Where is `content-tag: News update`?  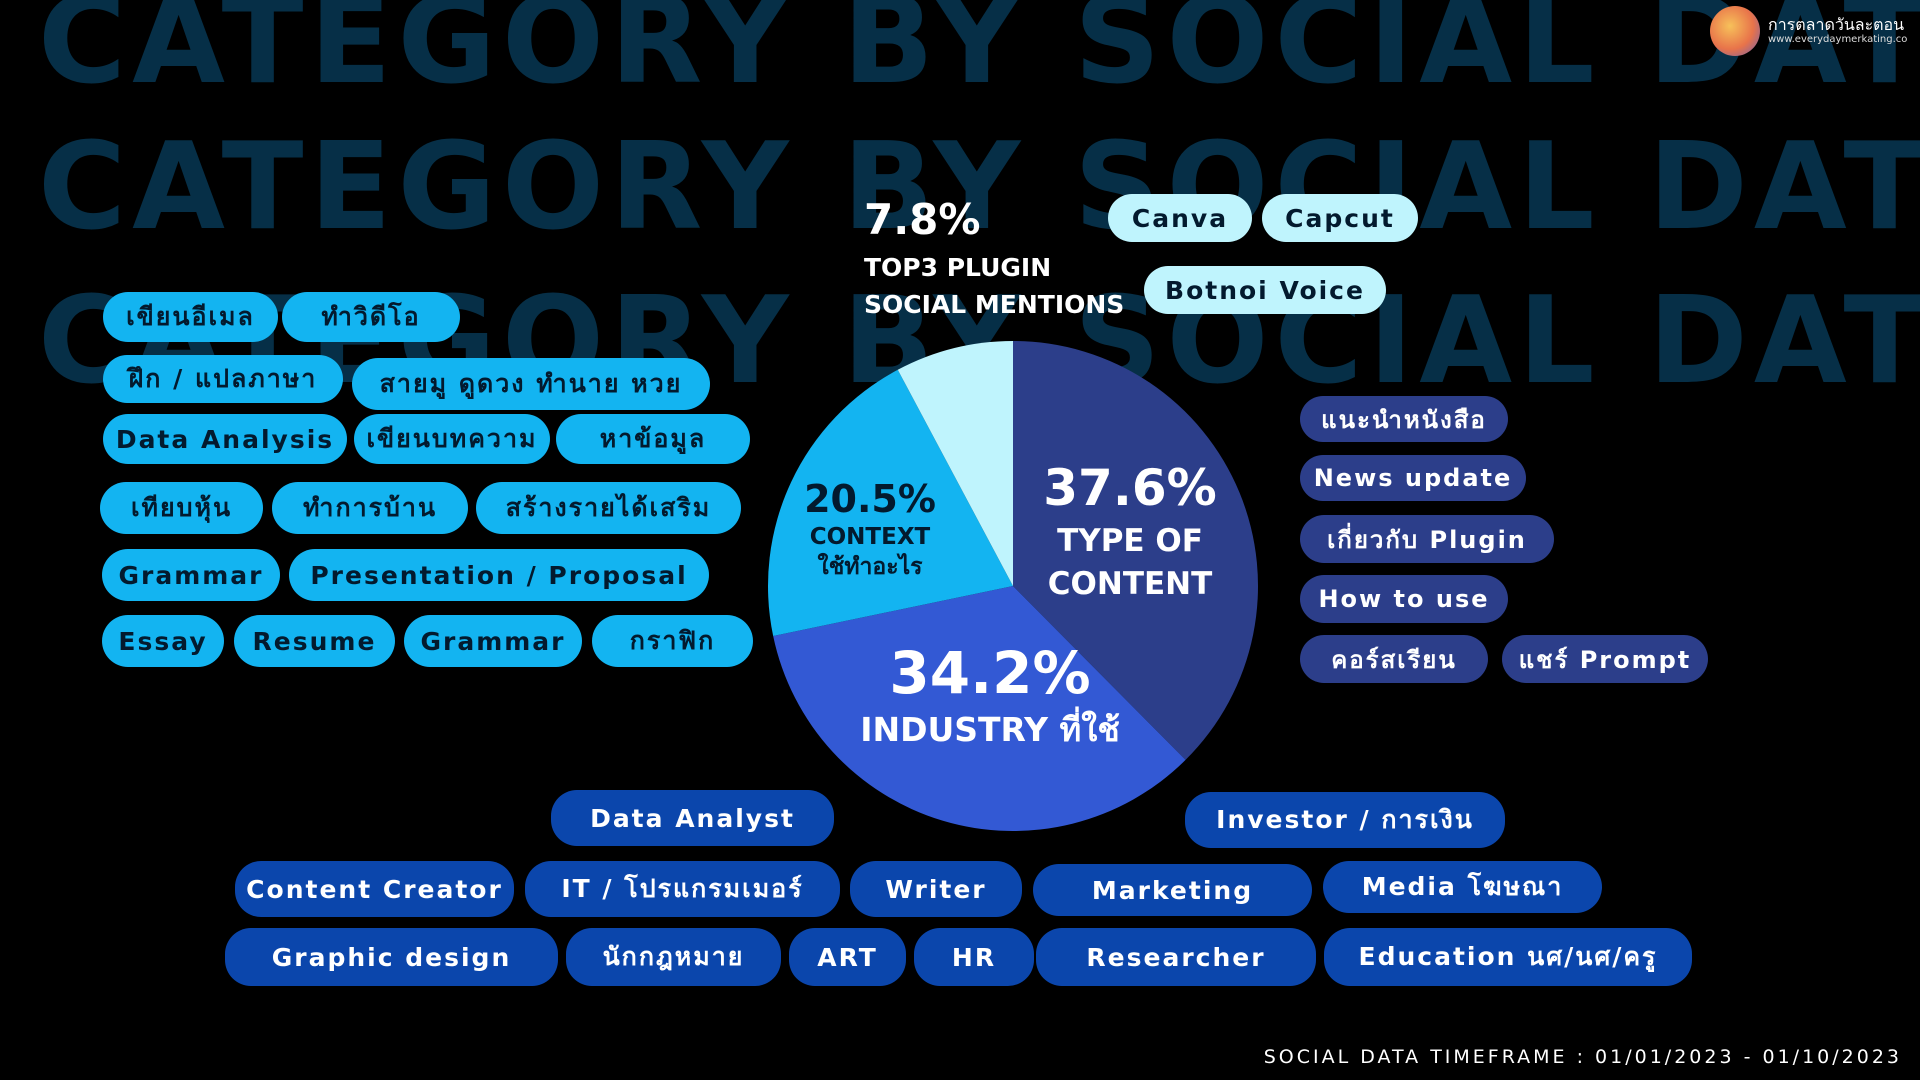 content-tag: News update is located at coordinates (1413, 478).